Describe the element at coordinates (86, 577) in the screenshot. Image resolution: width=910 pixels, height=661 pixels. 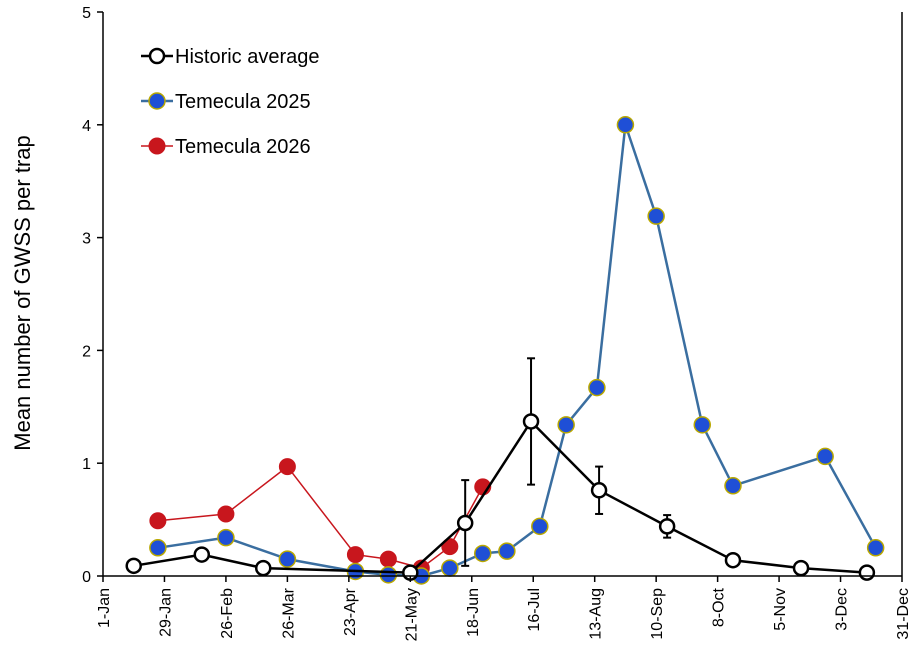
I see `y-tick-label: 0` at that location.